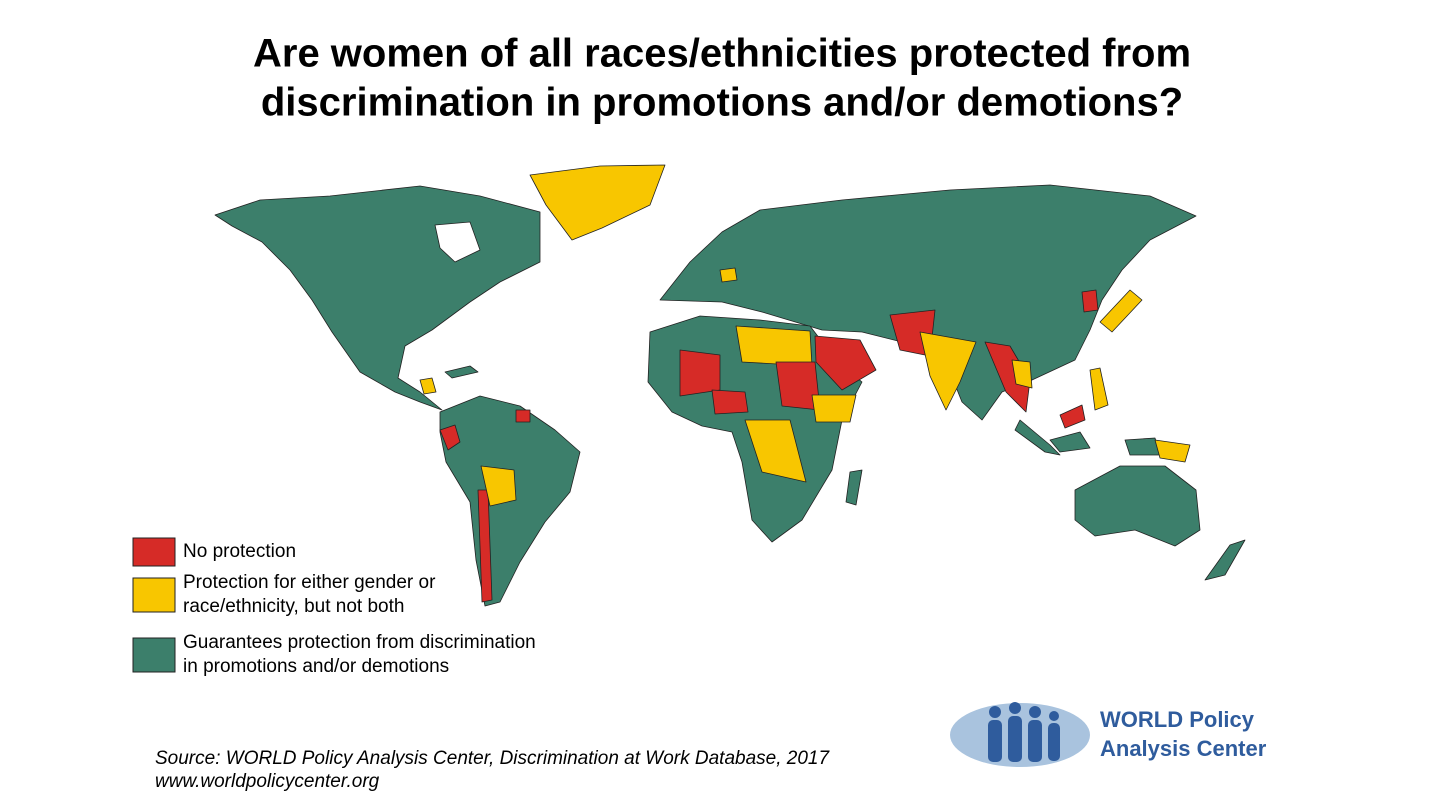 Image resolution: width=1440 pixels, height=810 pixels. I want to click on logo-text: Analysis Center, so click(1183, 748).